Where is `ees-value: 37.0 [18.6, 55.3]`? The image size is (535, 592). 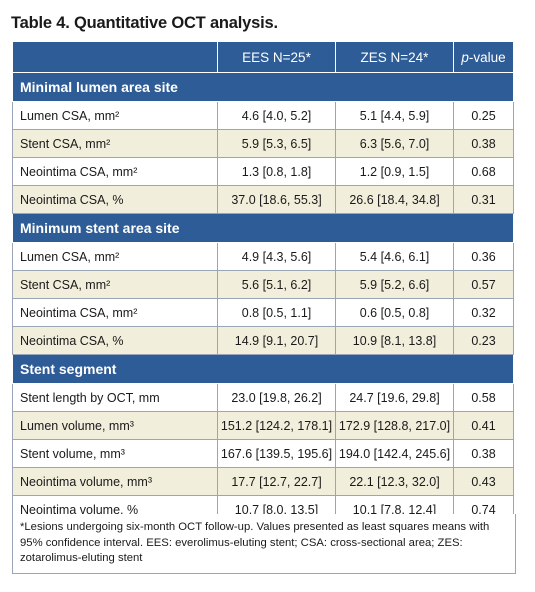 ees-value: 37.0 [18.6, 55.3] is located at coordinates (276, 199).